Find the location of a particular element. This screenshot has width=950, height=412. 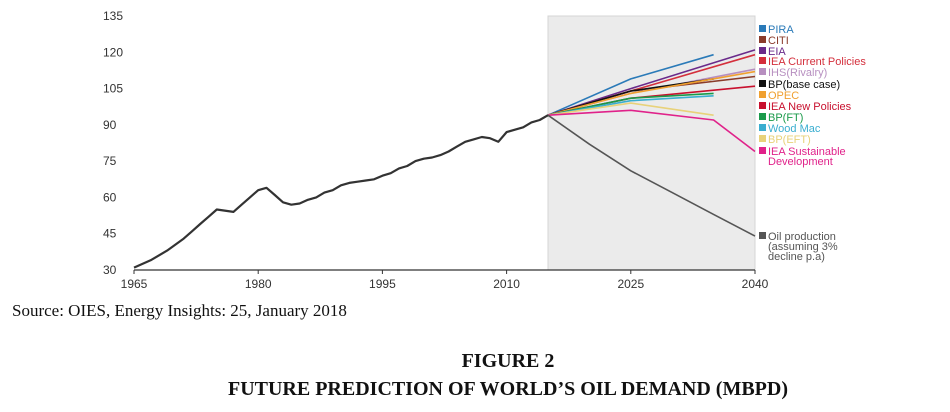

y-tick-label: 45 is located at coordinates (110, 234).